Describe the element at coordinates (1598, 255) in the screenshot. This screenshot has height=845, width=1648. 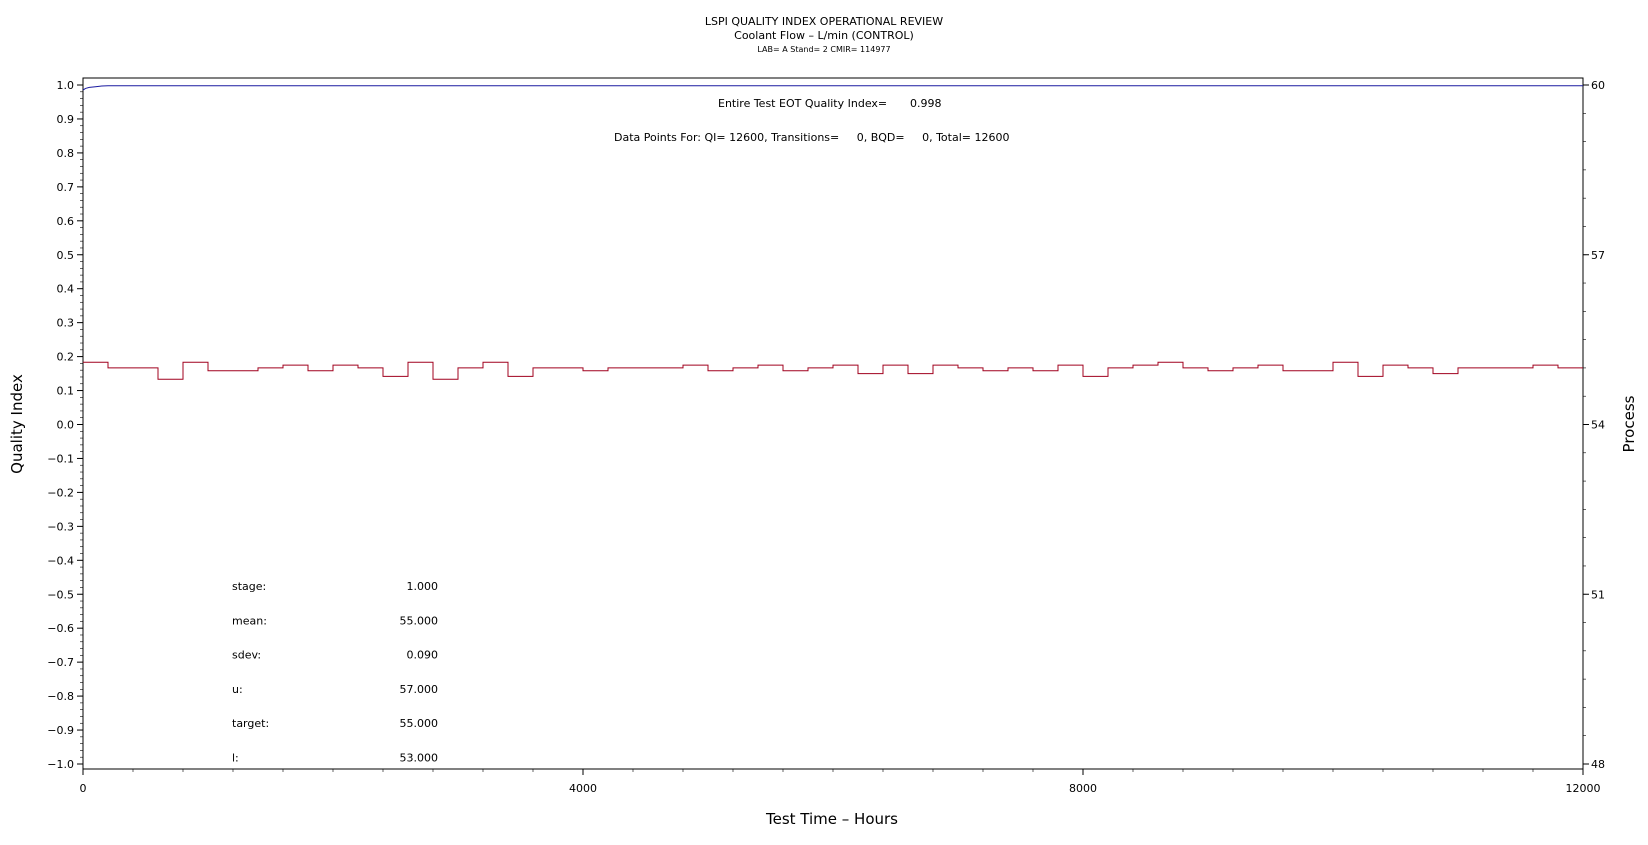
I see `y2-tick-label: 57` at that location.